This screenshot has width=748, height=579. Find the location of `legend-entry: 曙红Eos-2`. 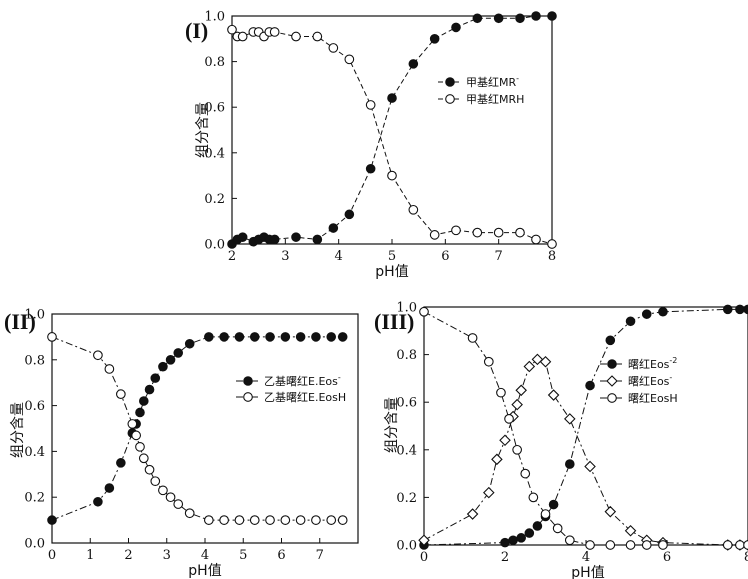

legend-entry: 曙红Eos-2 is located at coordinates (638, 363).